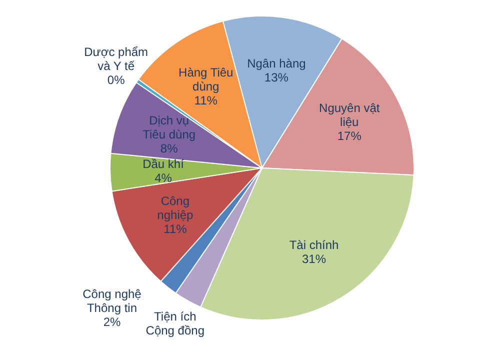 The image size is (480, 360). What do you see at coordinates (169, 148) in the screenshot?
I see `data-label: 8%` at bounding box center [169, 148].